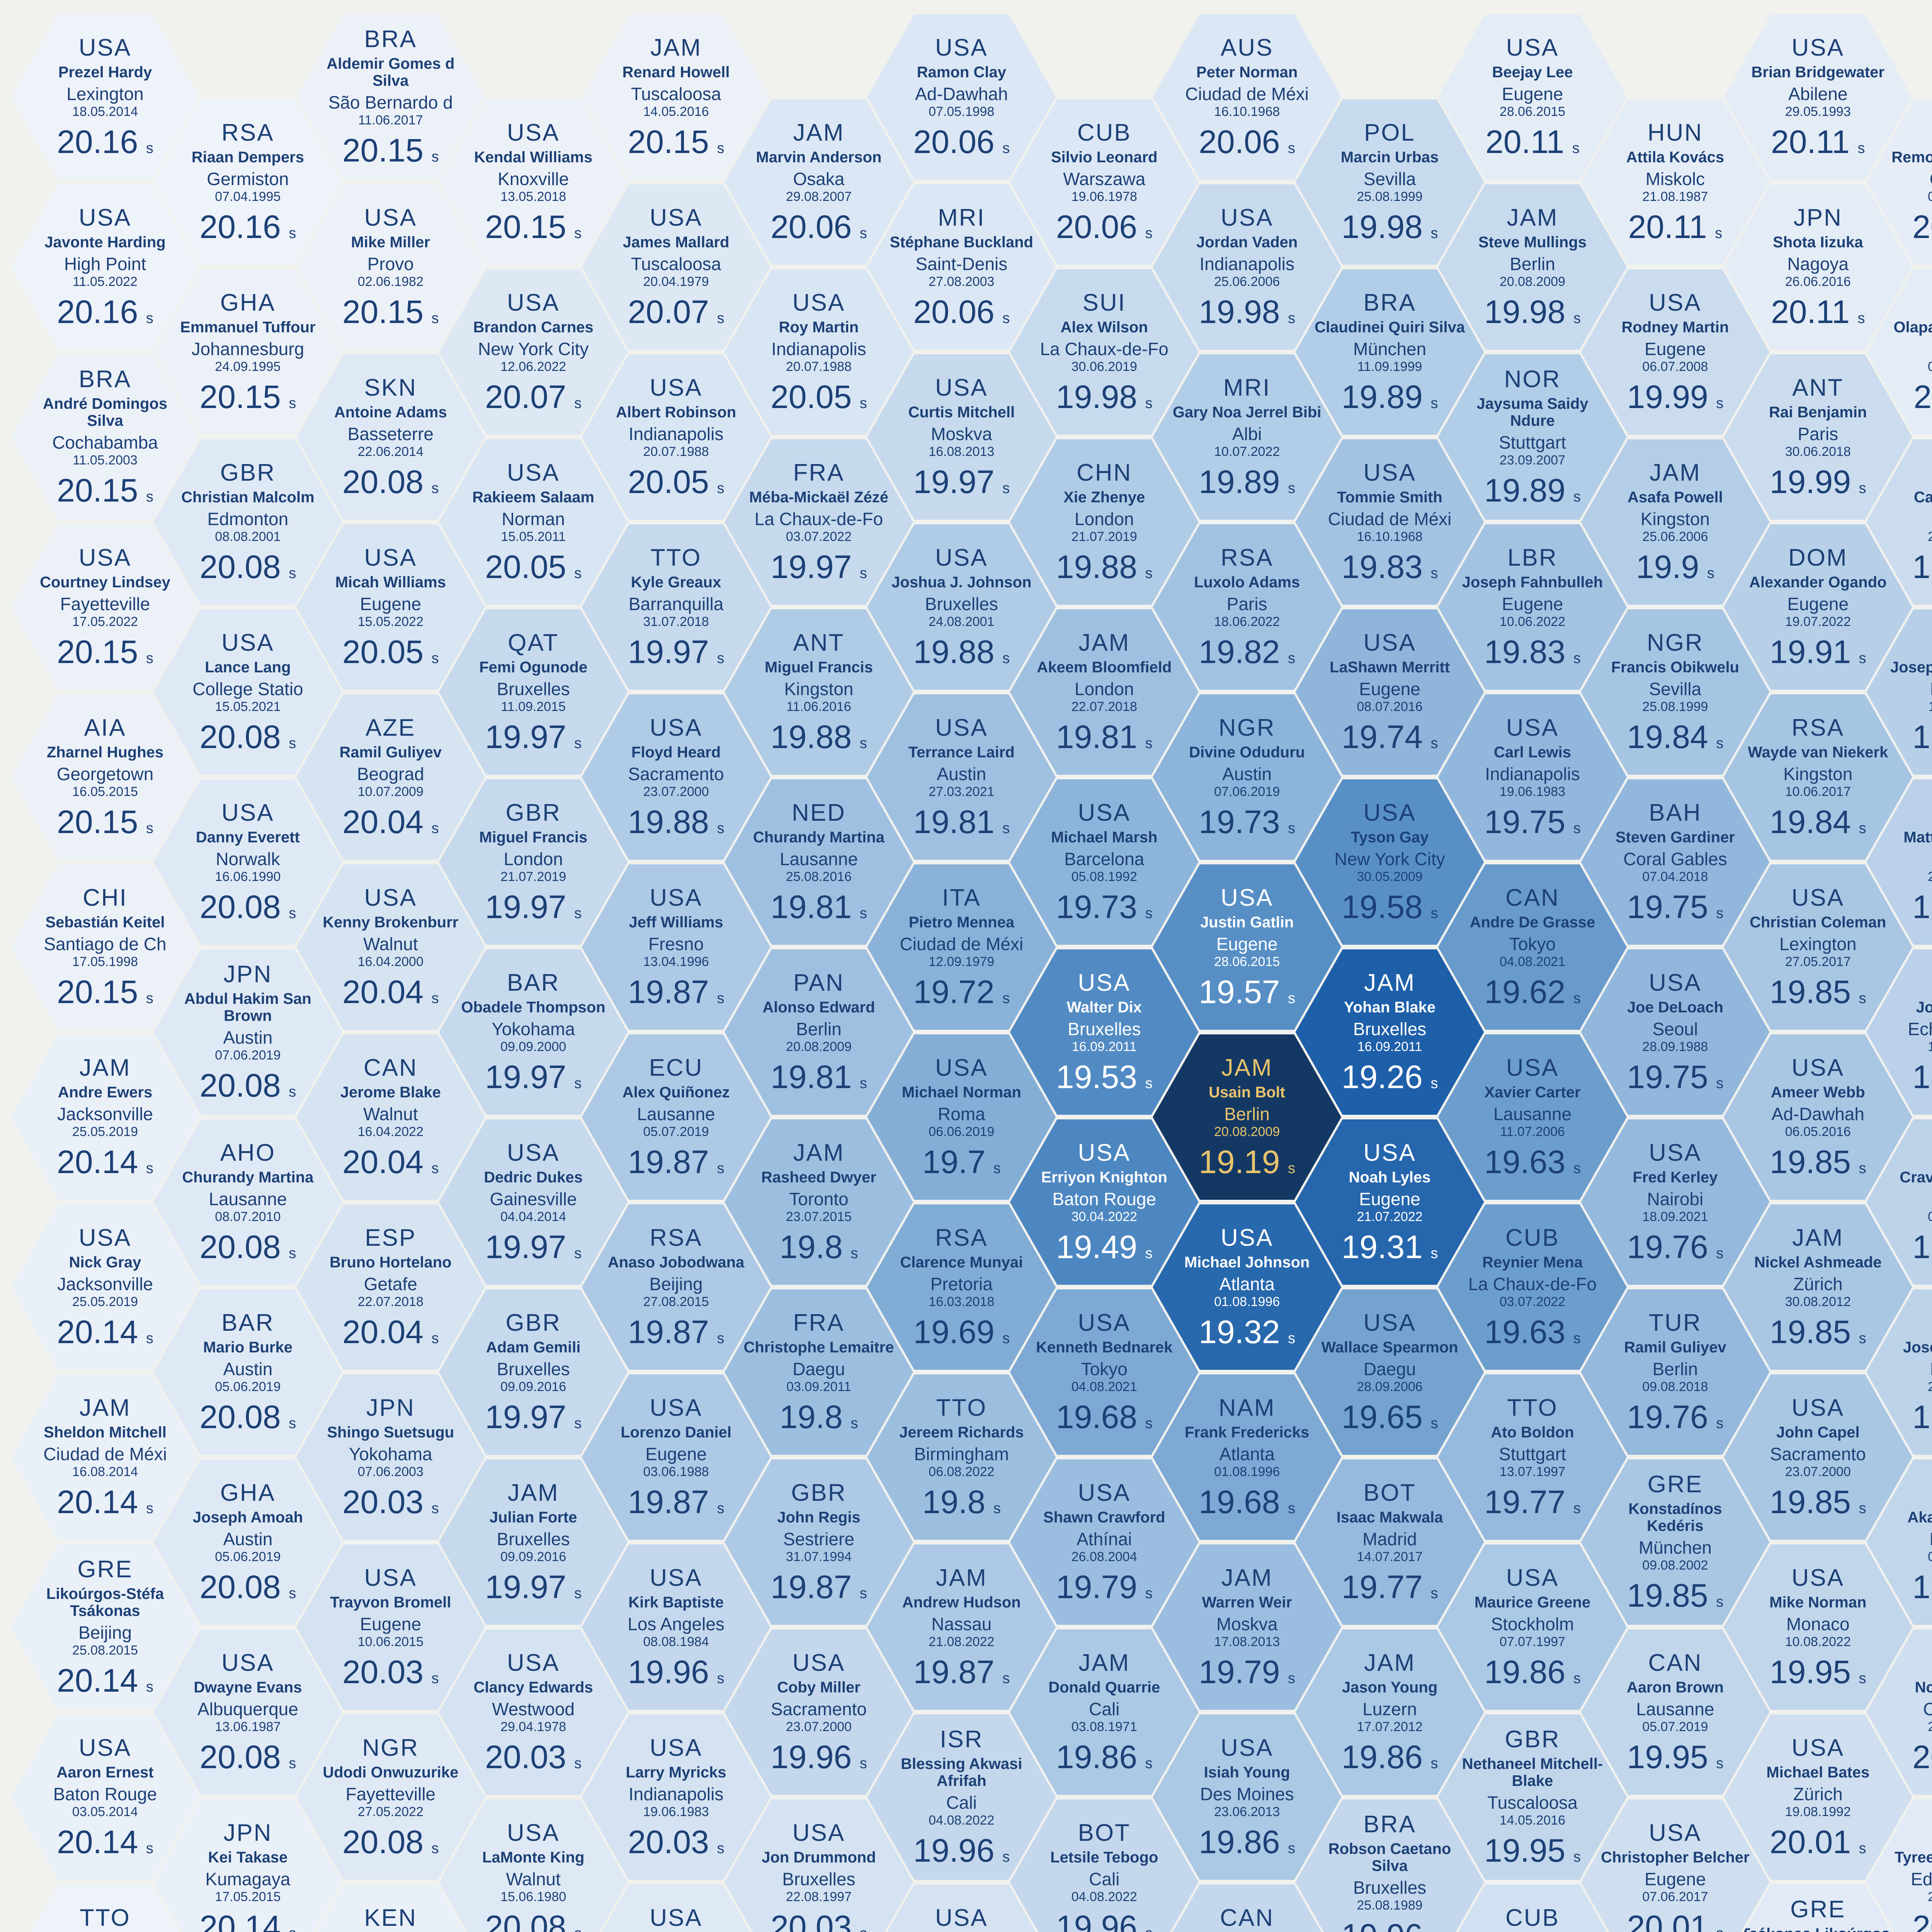 The image size is (1932, 1932). What do you see at coordinates (248, 859) in the screenshot?
I see `venue-city: Norwalk` at bounding box center [248, 859].